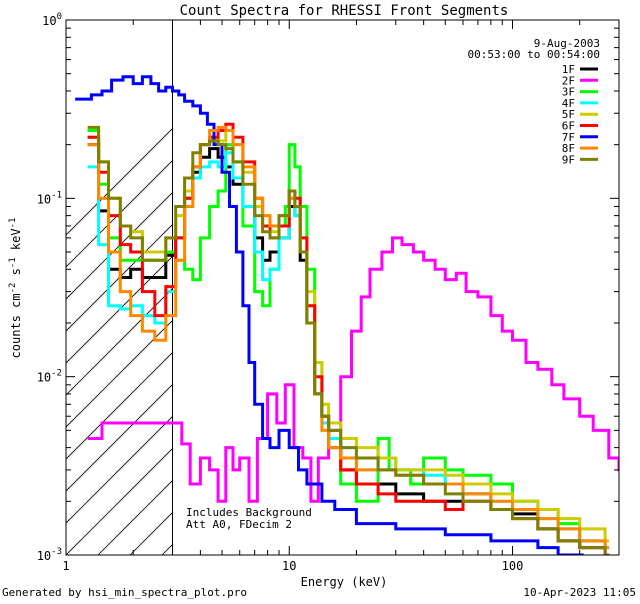  What do you see at coordinates (289, 566) in the screenshot?
I see `x-tick-label: 10` at bounding box center [289, 566].